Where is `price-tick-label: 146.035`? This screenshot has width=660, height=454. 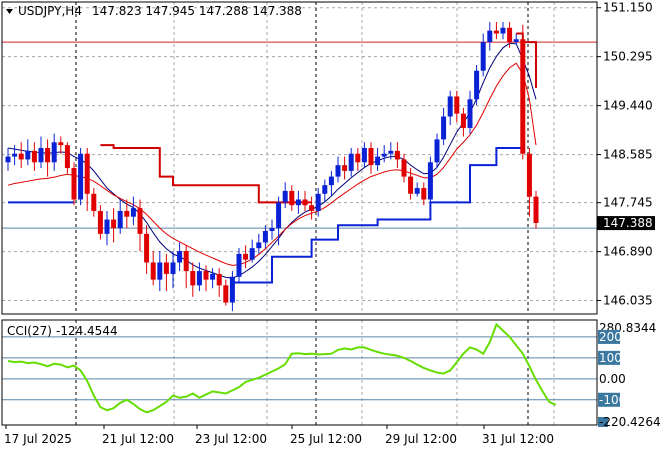
price-tick-label: 146.035 is located at coordinates (628, 301).